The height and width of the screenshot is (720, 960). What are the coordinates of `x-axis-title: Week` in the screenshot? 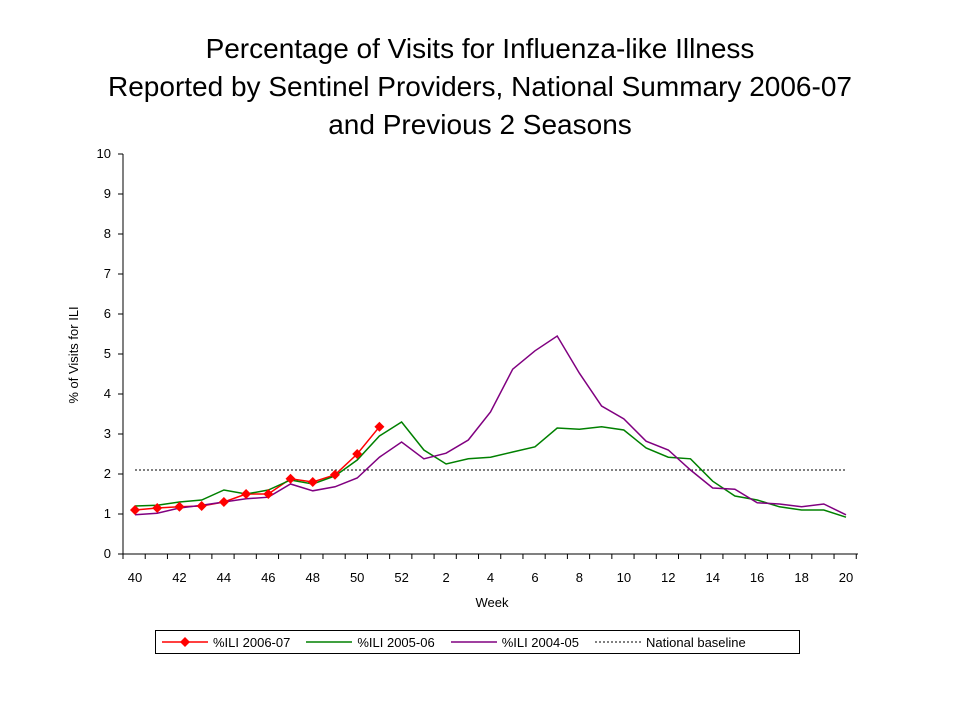 It's located at (492, 602).